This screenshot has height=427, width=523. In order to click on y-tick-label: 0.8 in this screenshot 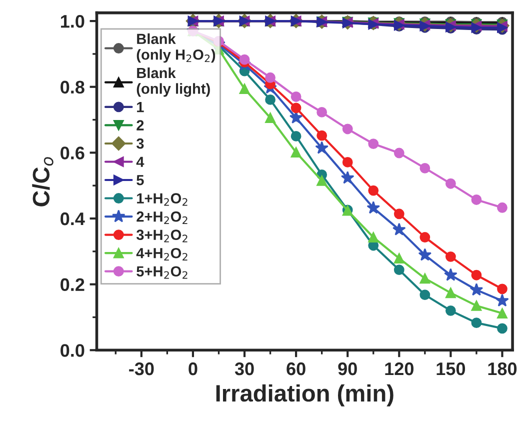, I will do `click(72, 87)`.